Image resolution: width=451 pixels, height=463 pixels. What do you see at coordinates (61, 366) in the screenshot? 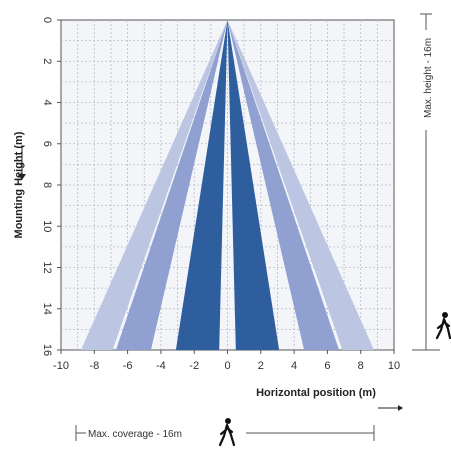
I see `x-tick-label: -10` at bounding box center [61, 366].